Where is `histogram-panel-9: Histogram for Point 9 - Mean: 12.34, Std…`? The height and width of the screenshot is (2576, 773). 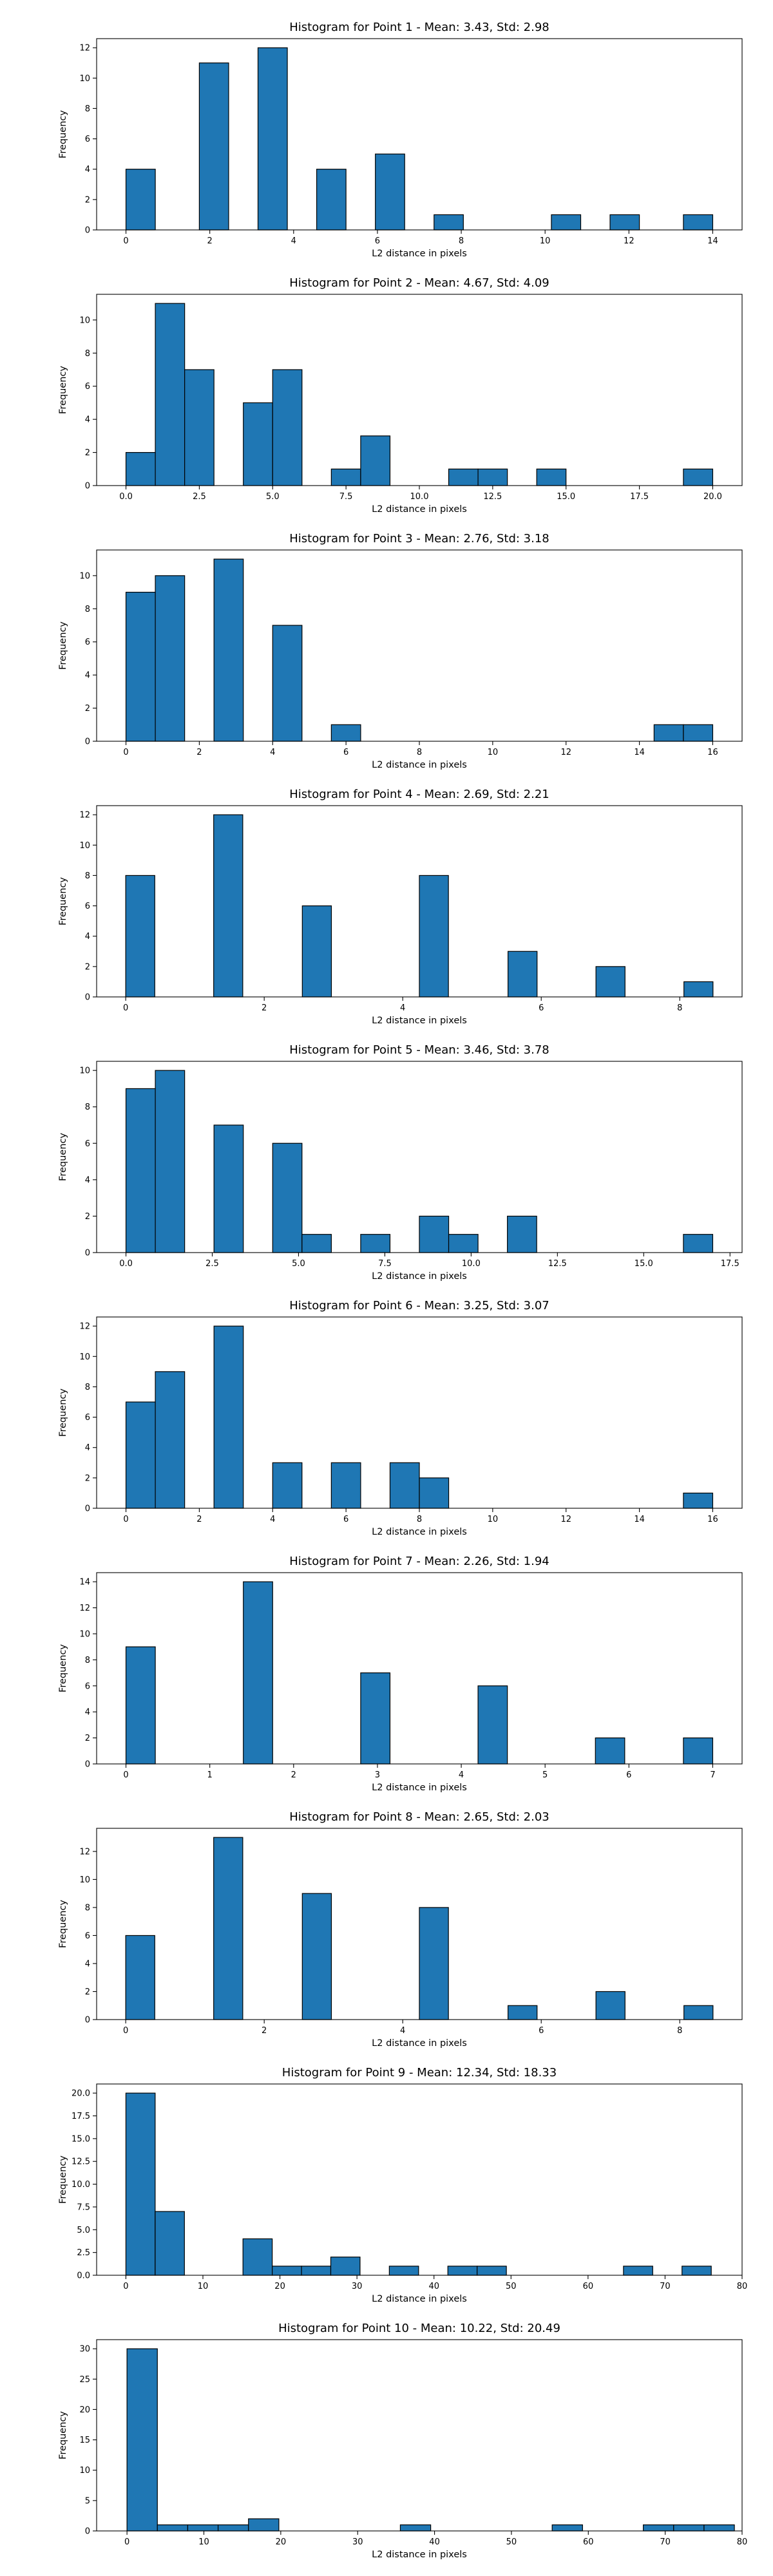 histogram-panel-9: Histogram for Point 9 - Mean: 12.34, Std… is located at coordinates (402, 2185).